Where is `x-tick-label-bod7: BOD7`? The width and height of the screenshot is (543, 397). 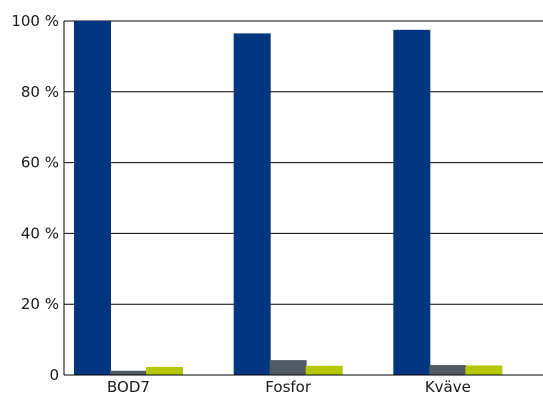
x-tick-label-bod7: BOD7 is located at coordinates (128, 387).